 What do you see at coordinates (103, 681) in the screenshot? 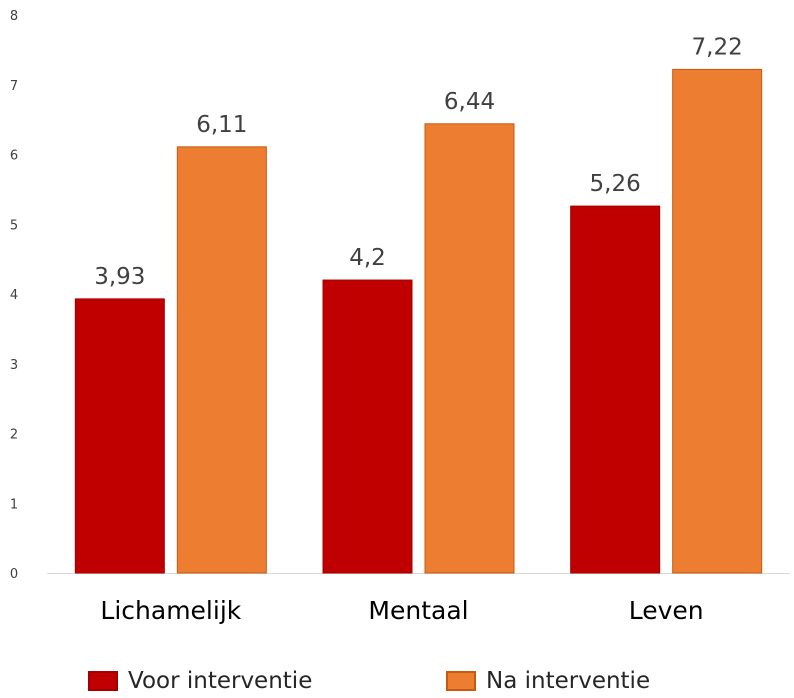
I see `legend-swatch-voor` at bounding box center [103, 681].